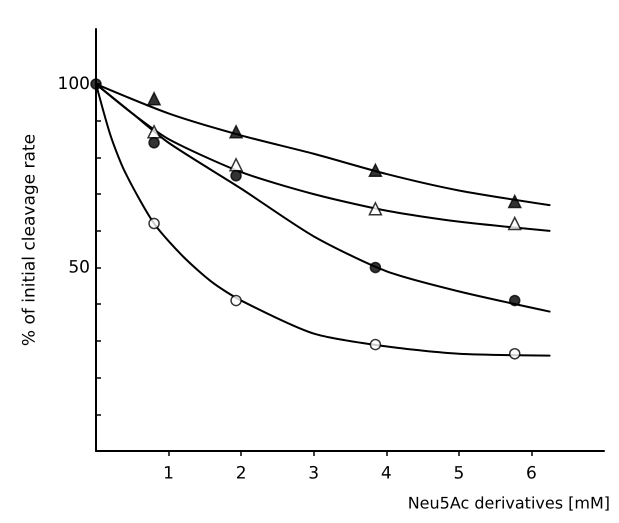 The height and width of the screenshot is (523, 619). What do you see at coordinates (79, 268) in the screenshot?
I see `y-tick-label: 50` at bounding box center [79, 268].